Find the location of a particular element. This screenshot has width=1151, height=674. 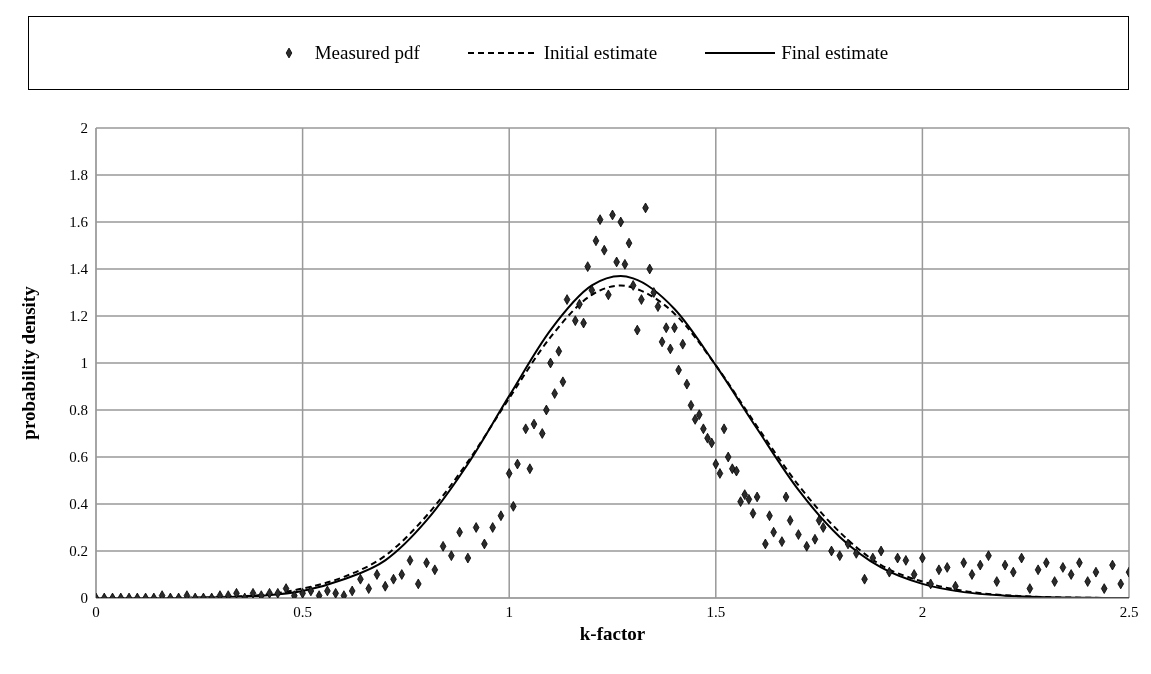

x-tick-label: 1 is located at coordinates (509, 611).